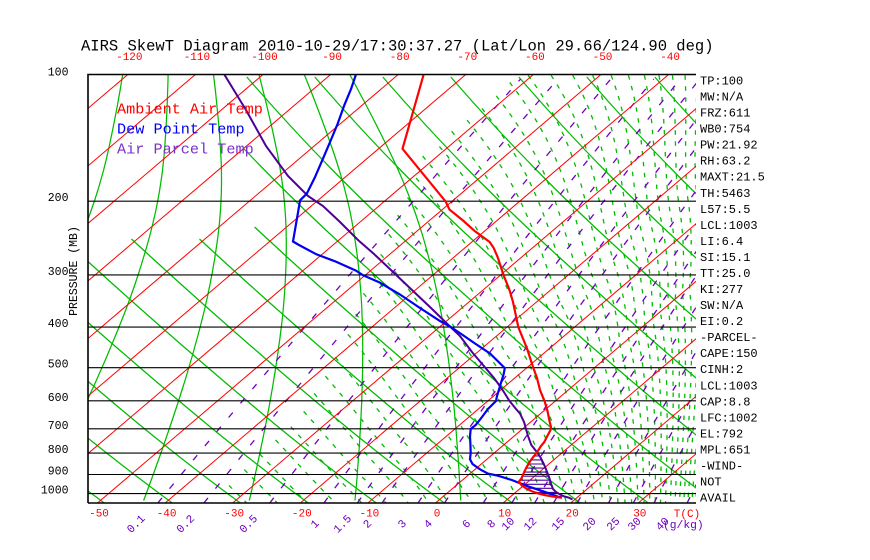 This screenshot has height=560, width=870. Describe the element at coordinates (185, 150) in the screenshot. I see `svg-text: Air Parcel Temp` at that location.